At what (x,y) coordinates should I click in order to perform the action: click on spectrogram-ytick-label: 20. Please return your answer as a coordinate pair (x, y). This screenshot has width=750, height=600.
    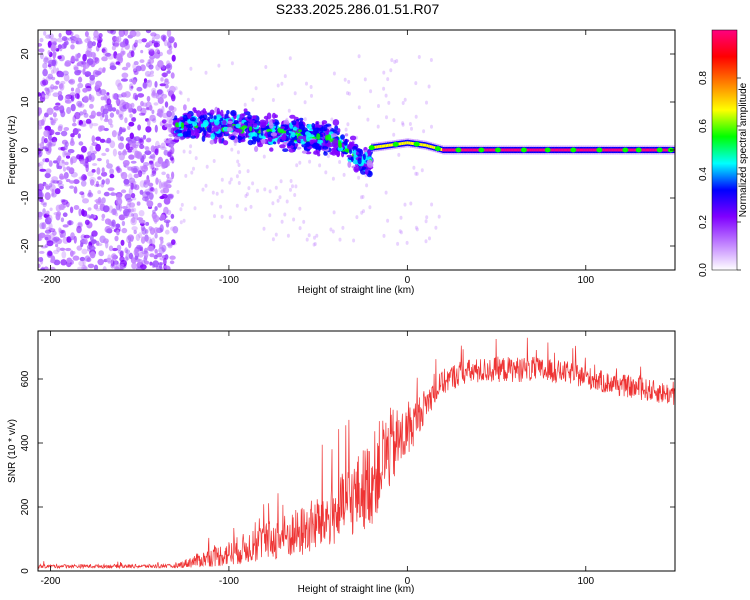
    Looking at the image, I should click on (25, 54).